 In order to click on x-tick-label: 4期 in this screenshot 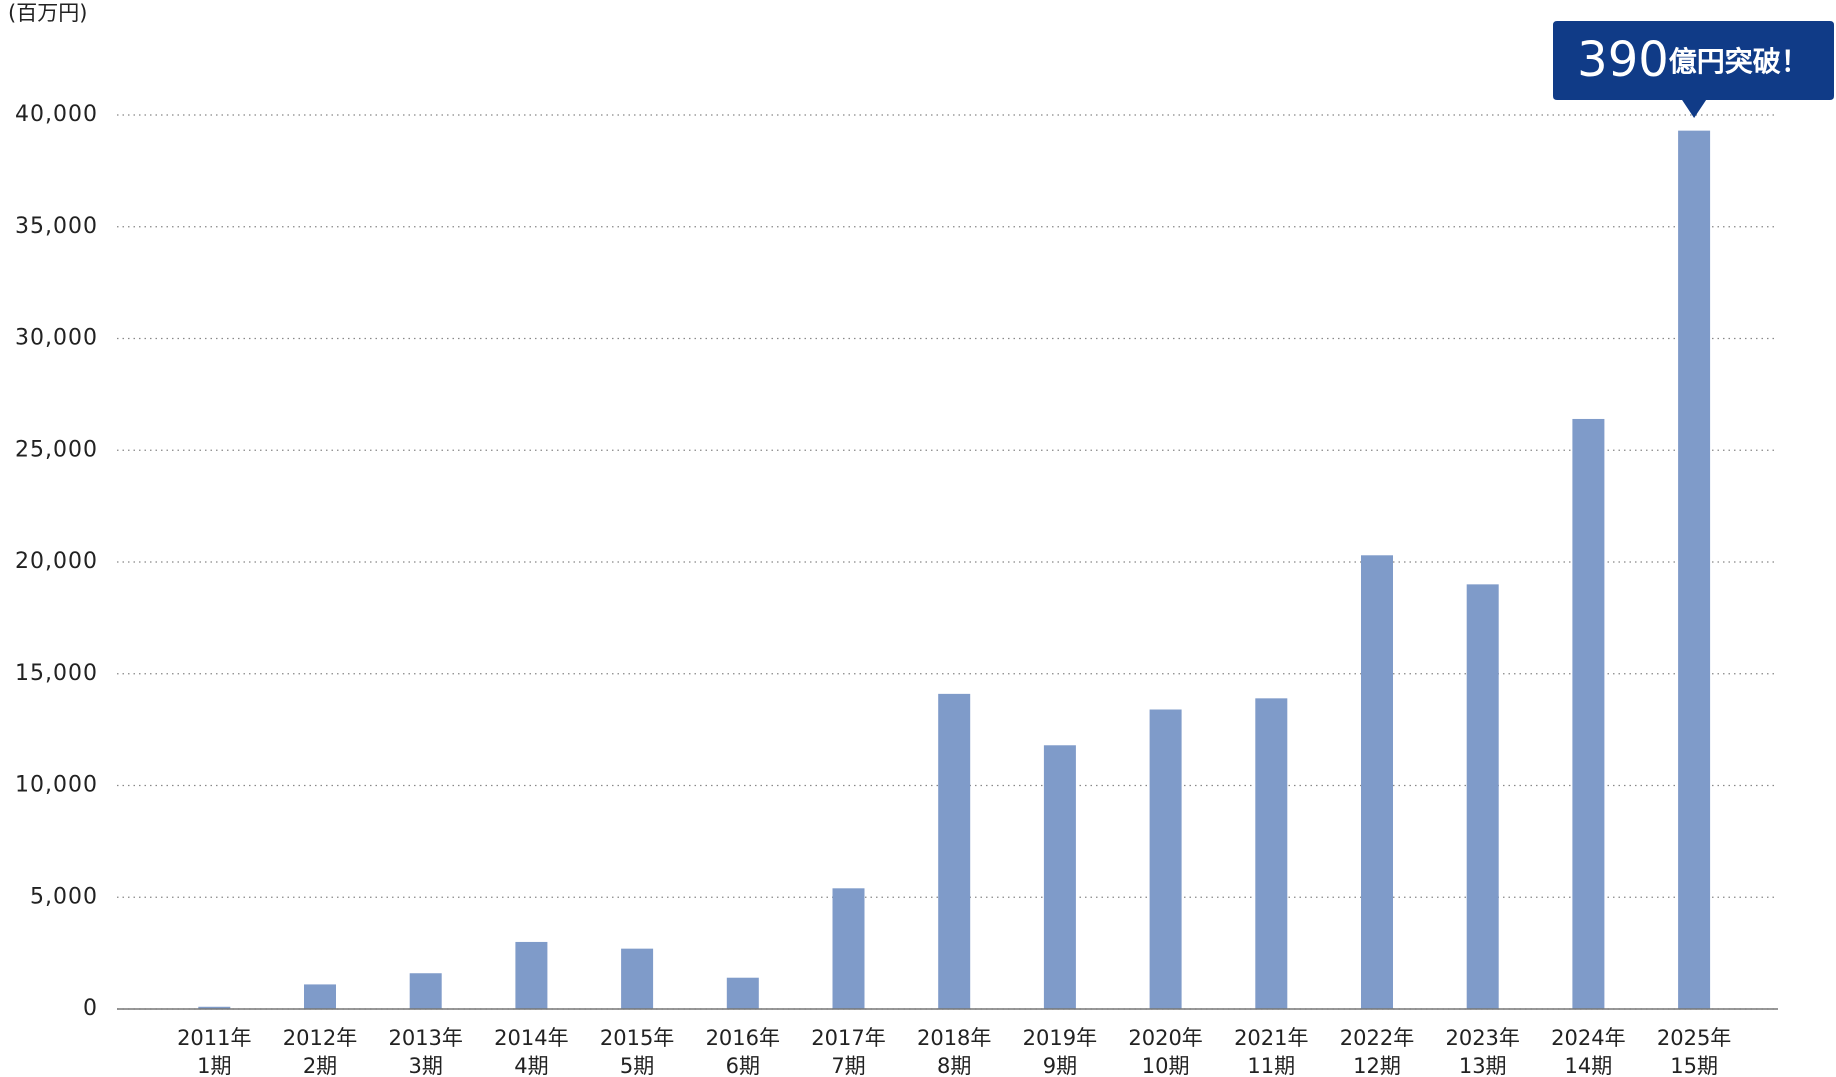, I will do `click(531, 1065)`.